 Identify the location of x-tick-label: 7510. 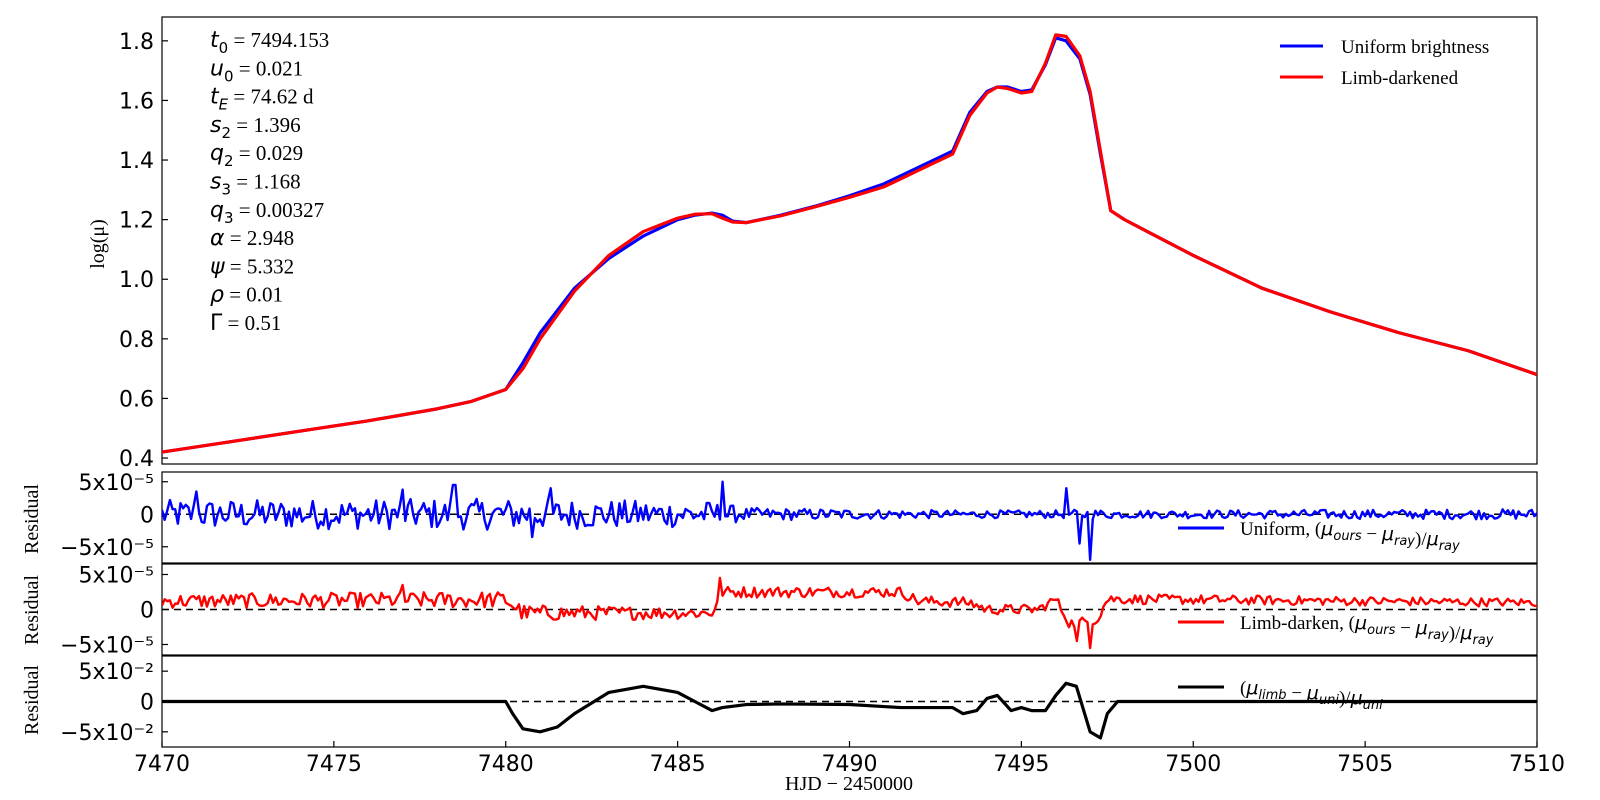
(1537, 764).